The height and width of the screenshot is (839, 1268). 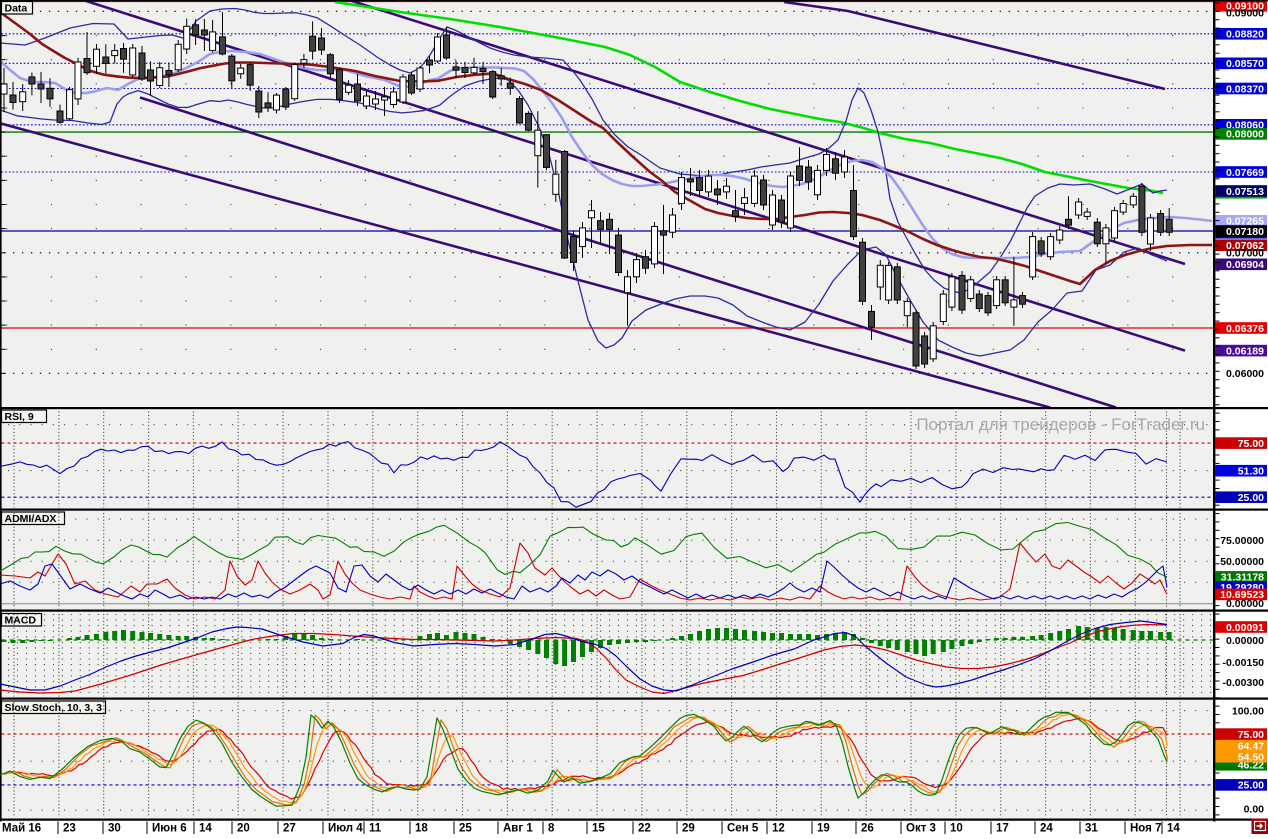 I want to click on svg-text:Портал для трейдеров - ForTrad: Портал для трейдеров - ForTrader.ru, so click(x=1060, y=424).